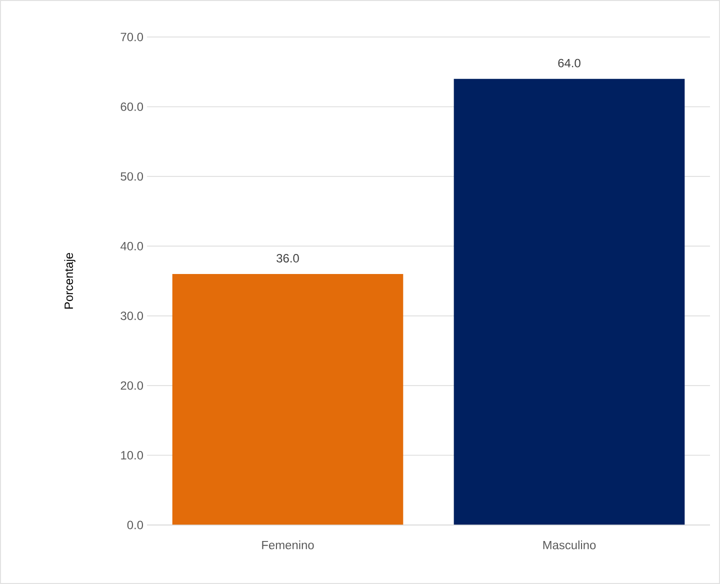 Image resolution: width=720 pixels, height=584 pixels. What do you see at coordinates (132, 106) in the screenshot?
I see `y-tick-label: 60.0` at bounding box center [132, 106].